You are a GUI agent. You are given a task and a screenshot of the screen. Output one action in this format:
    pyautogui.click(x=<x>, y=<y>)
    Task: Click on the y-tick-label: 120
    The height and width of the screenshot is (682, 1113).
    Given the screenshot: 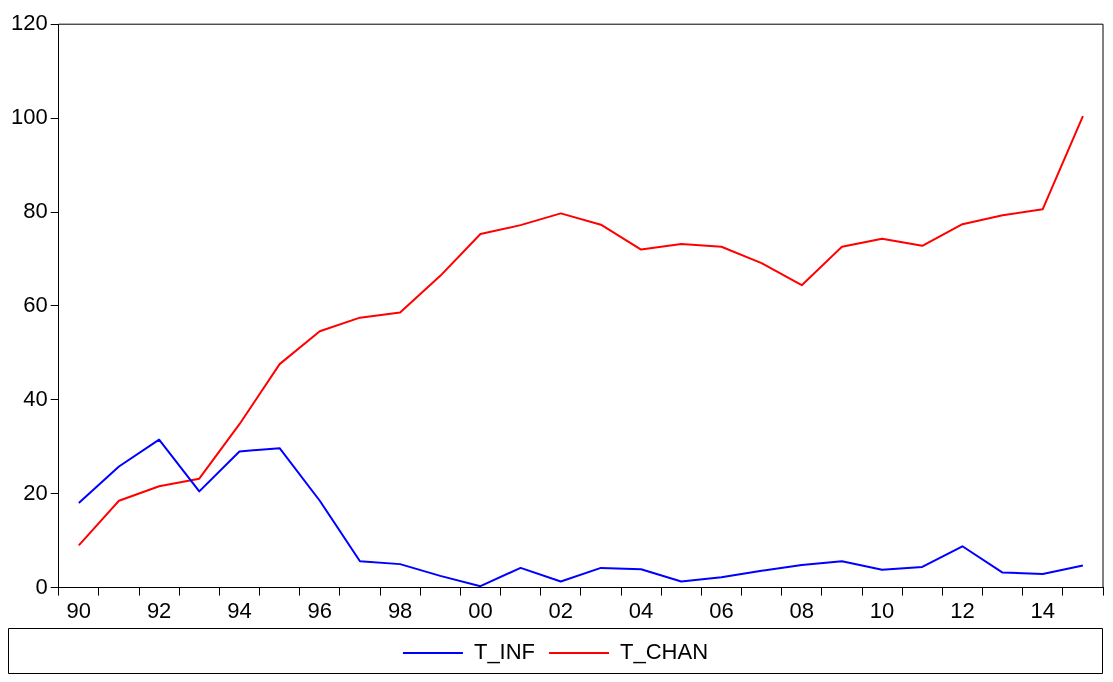 What is the action you would take?
    pyautogui.click(x=29, y=23)
    